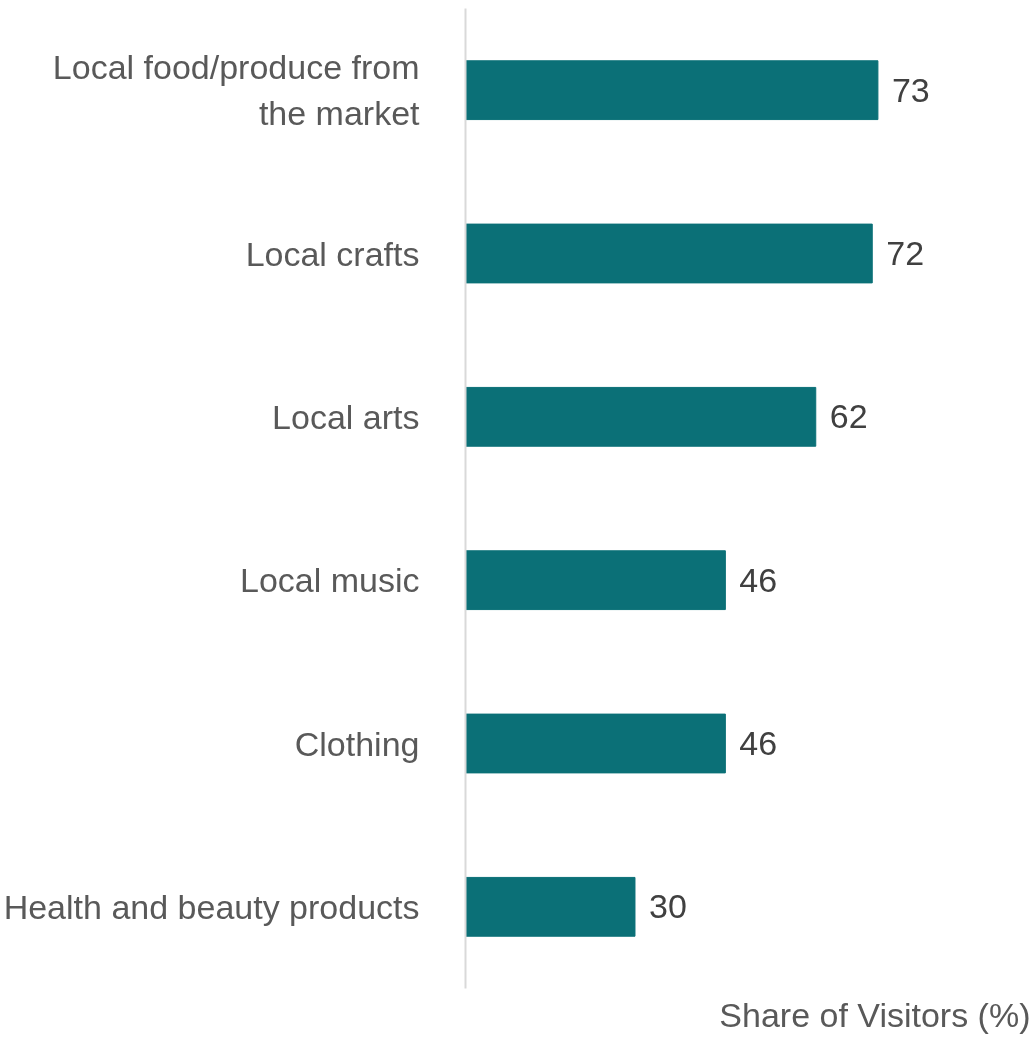  What do you see at coordinates (357, 743) in the screenshot?
I see `y-tick-label: Clothing` at bounding box center [357, 743].